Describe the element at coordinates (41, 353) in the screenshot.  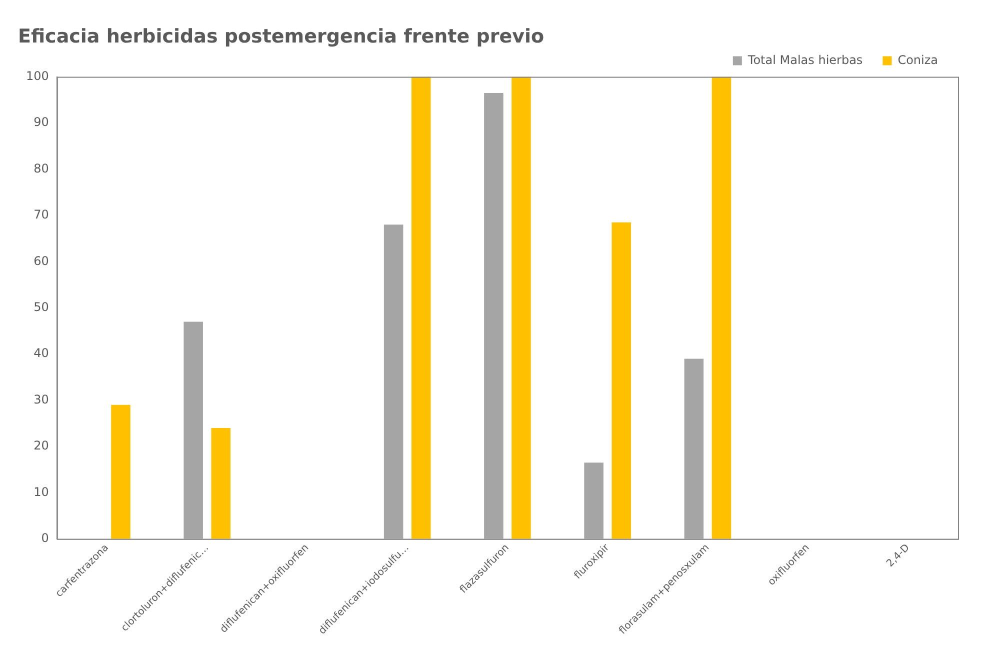
I see `y-tick-label: 40` at that location.